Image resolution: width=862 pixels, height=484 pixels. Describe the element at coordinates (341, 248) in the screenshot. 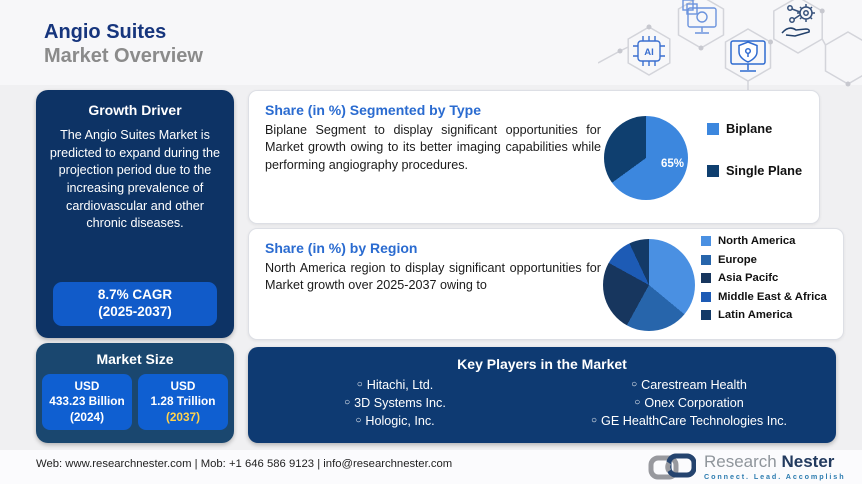

I see `region-title: Share (in %) by Region` at that location.